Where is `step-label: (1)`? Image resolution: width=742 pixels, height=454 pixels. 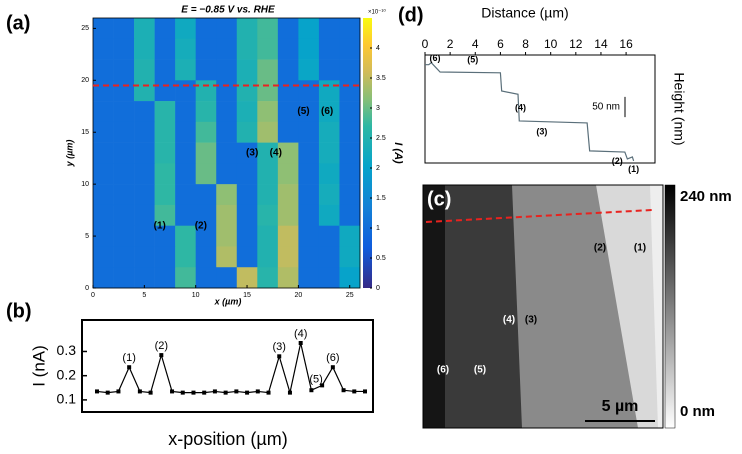
step-label: (1) is located at coordinates (633, 169).